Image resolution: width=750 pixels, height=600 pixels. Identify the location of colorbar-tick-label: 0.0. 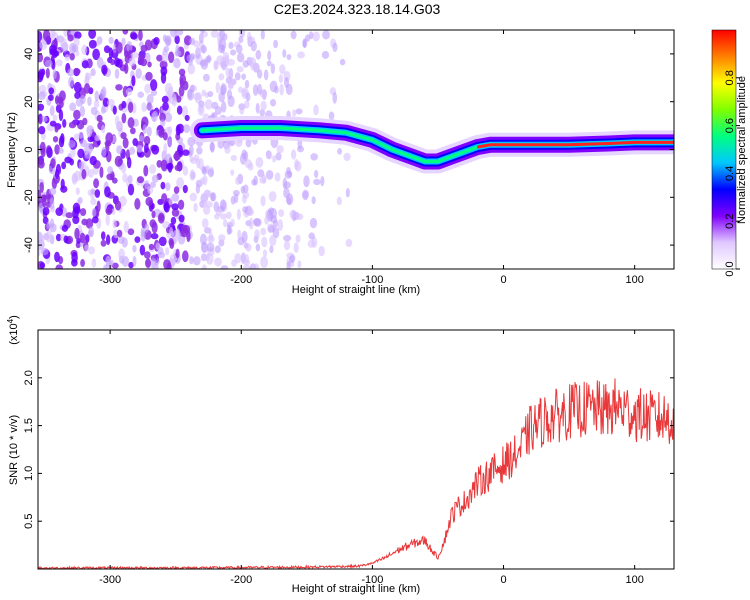
(730, 268).